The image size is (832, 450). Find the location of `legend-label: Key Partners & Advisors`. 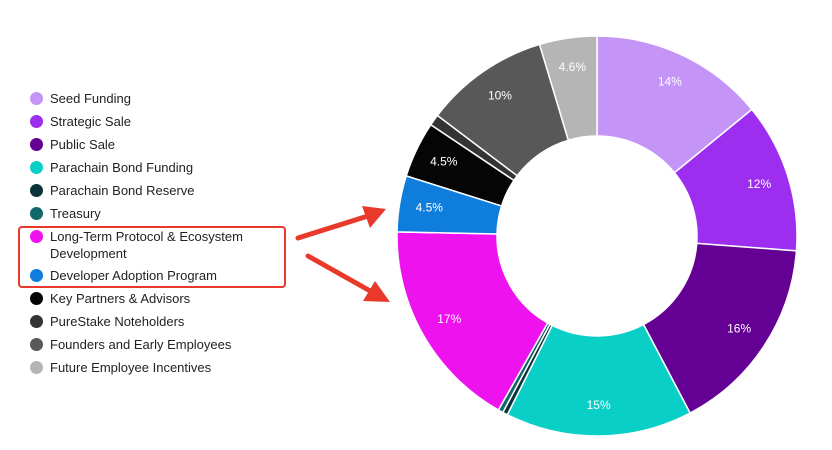

legend-label: Key Partners & Advisors is located at coordinates (120, 298).